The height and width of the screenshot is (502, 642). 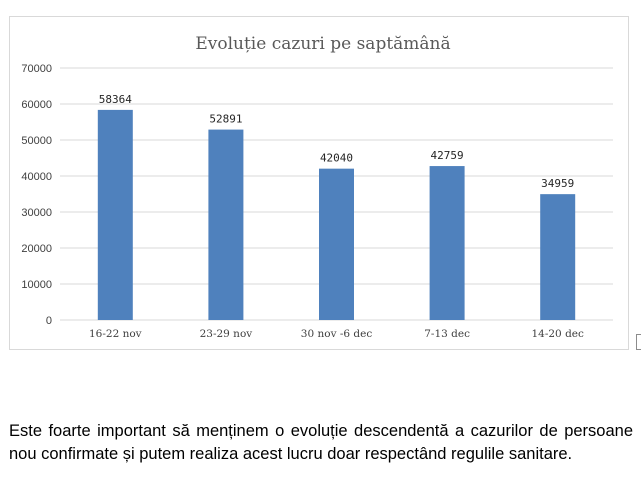 I want to click on x-category-label: 7-13 dec, so click(x=447, y=334).